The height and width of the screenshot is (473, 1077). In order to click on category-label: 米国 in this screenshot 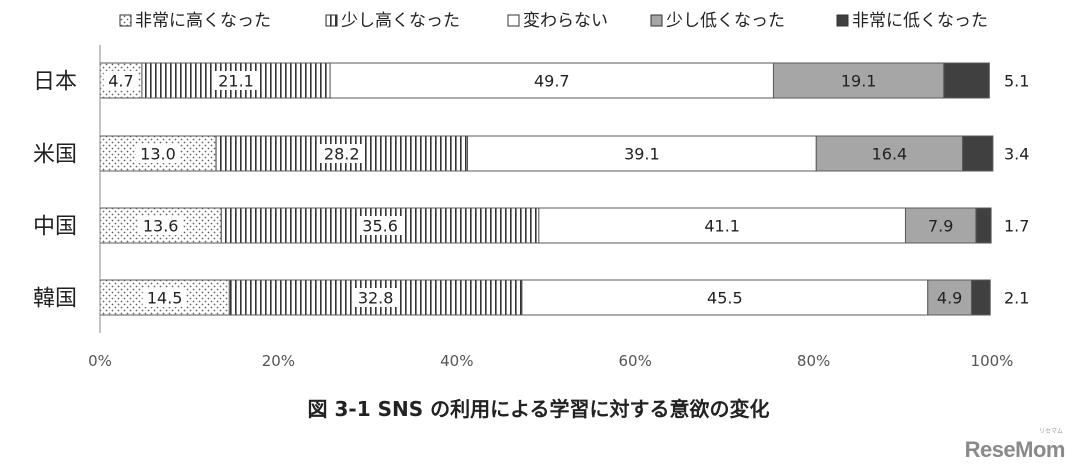, I will do `click(55, 155)`.